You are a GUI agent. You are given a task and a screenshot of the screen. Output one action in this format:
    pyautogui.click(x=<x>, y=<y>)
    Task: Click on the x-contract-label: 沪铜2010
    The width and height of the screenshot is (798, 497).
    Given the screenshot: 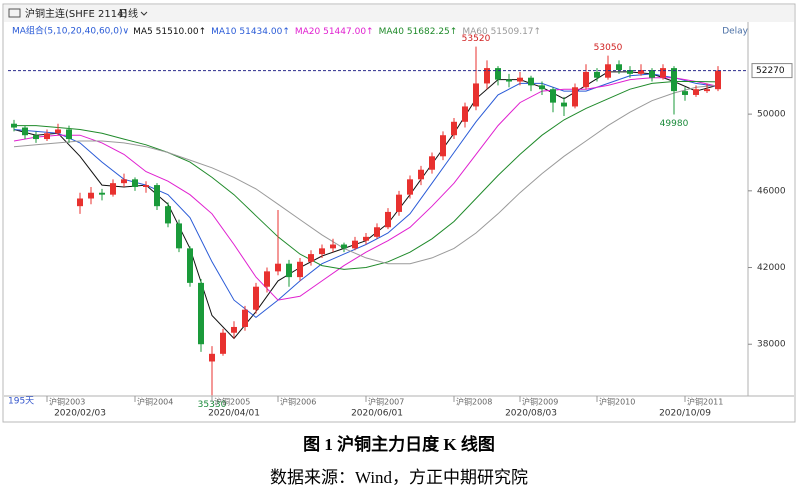 What is the action you would take?
    pyautogui.click(x=617, y=402)
    